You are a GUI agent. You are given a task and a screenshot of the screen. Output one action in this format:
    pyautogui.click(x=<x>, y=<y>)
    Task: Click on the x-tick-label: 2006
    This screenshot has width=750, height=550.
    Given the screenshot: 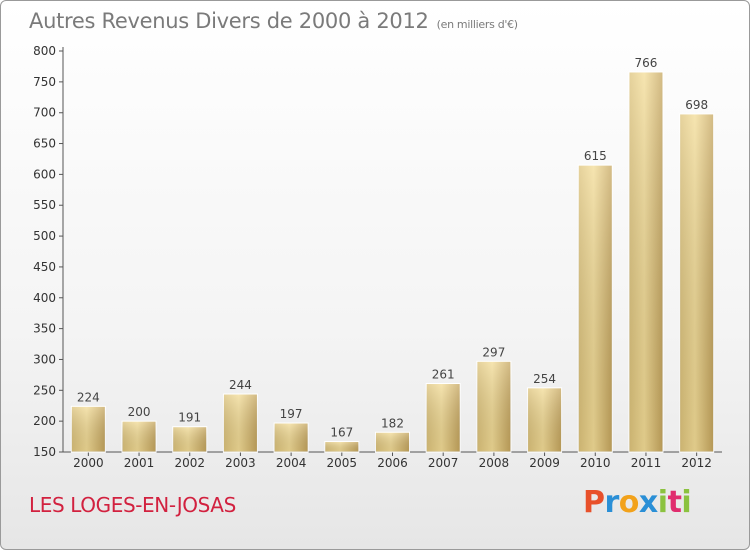 What is the action you would take?
    pyautogui.click(x=392, y=463)
    